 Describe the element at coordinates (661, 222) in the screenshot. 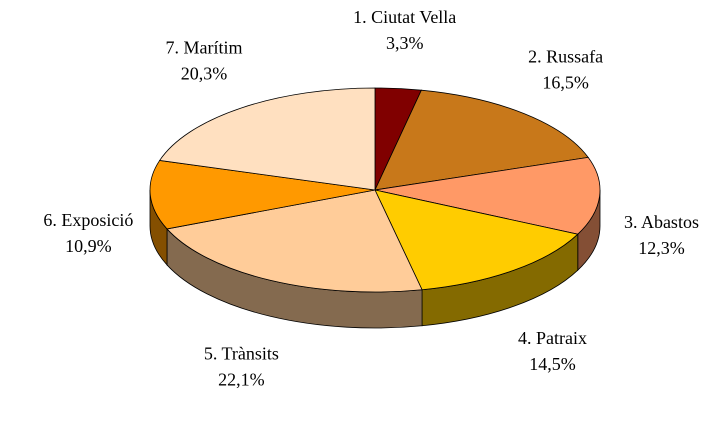

I see `slice-label: 3. Abastos` at that location.